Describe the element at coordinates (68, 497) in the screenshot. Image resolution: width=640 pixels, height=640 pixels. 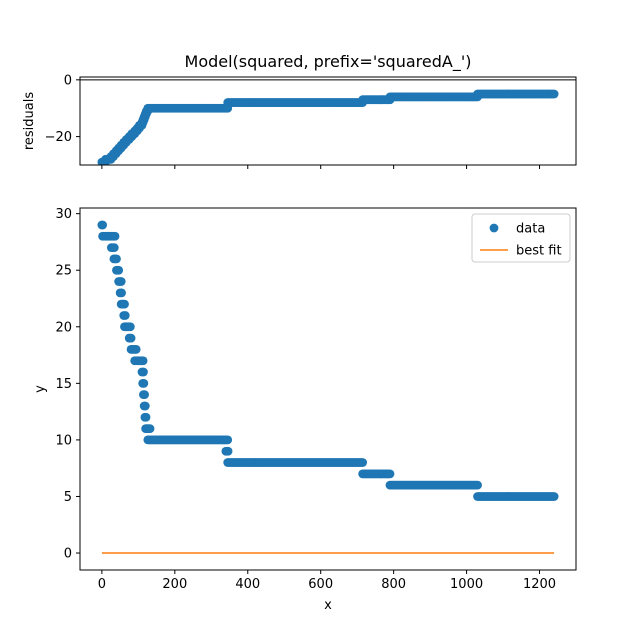
I see `y-tick-label: 5` at that location.